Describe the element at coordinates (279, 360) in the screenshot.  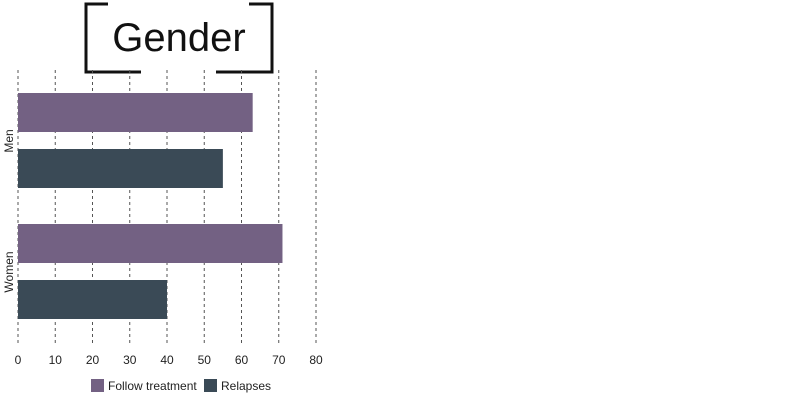
I see `x-tick-label: 70` at that location.